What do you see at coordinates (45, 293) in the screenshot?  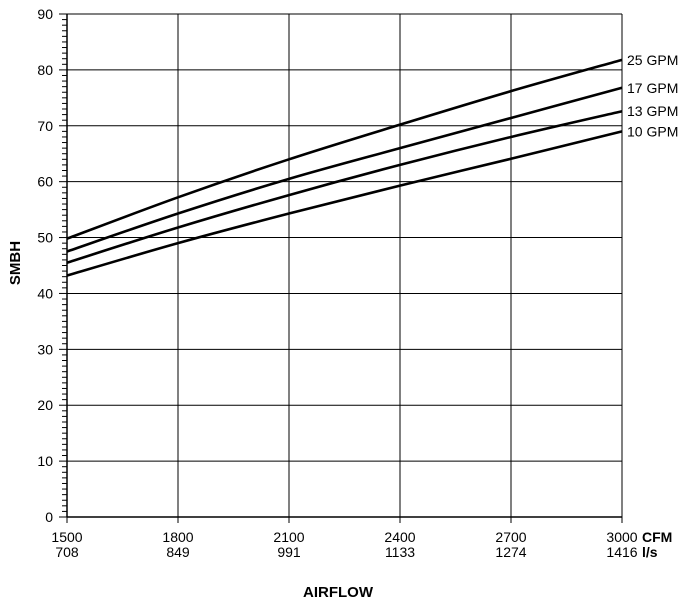 I see `y-tick-label: 40` at bounding box center [45, 293].